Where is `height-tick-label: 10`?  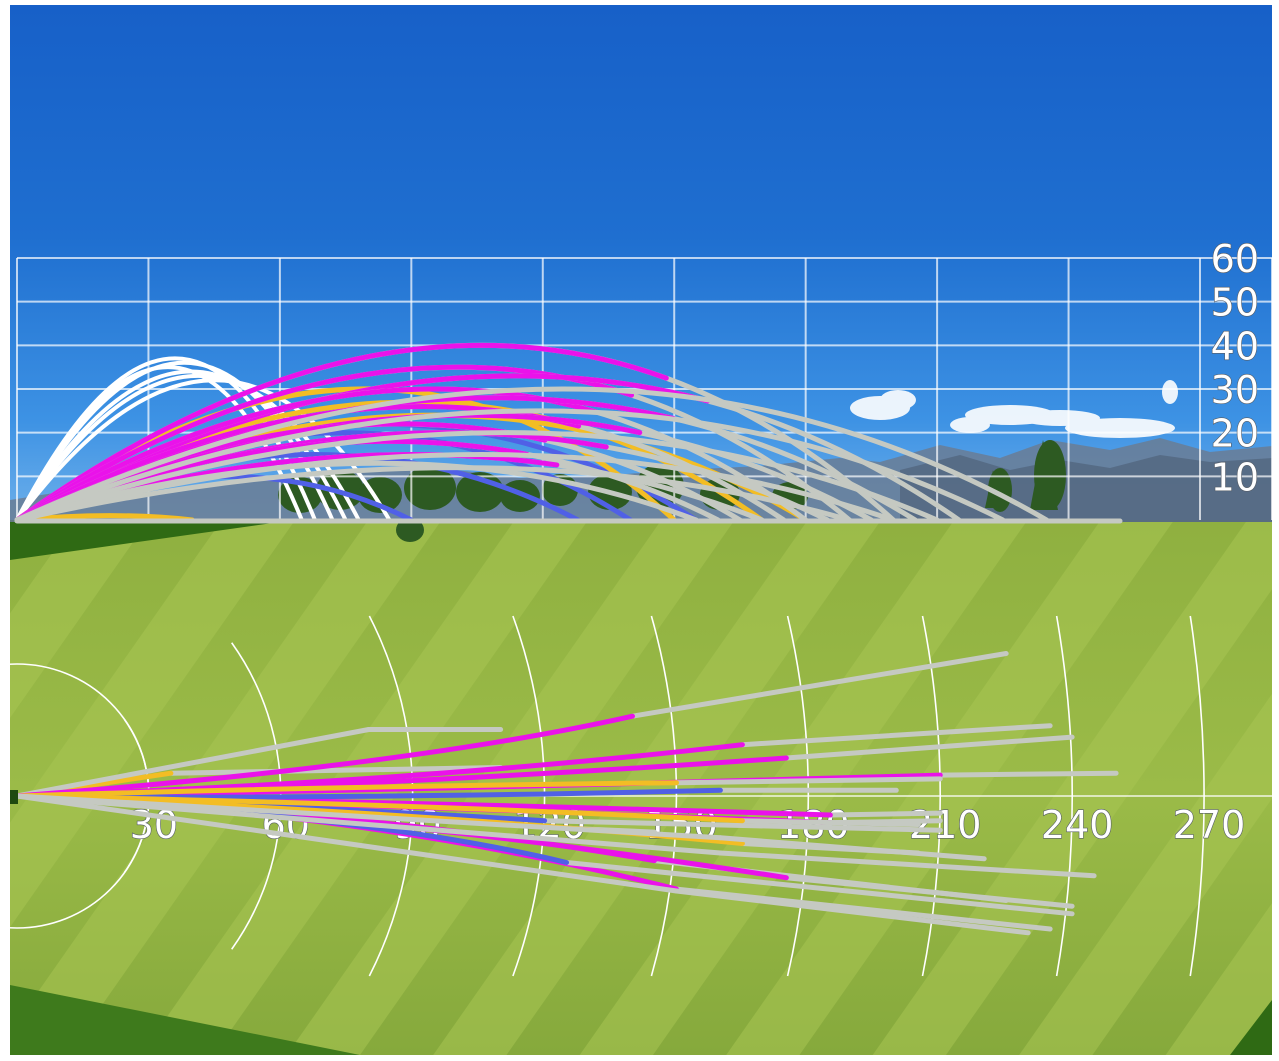
height-tick-label: 10 is located at coordinates (1235, 477).